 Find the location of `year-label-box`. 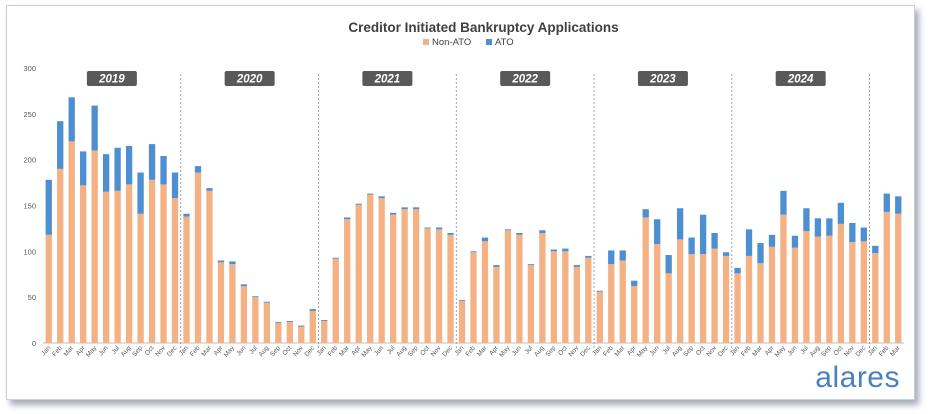

year-label-box is located at coordinates (800, 78).